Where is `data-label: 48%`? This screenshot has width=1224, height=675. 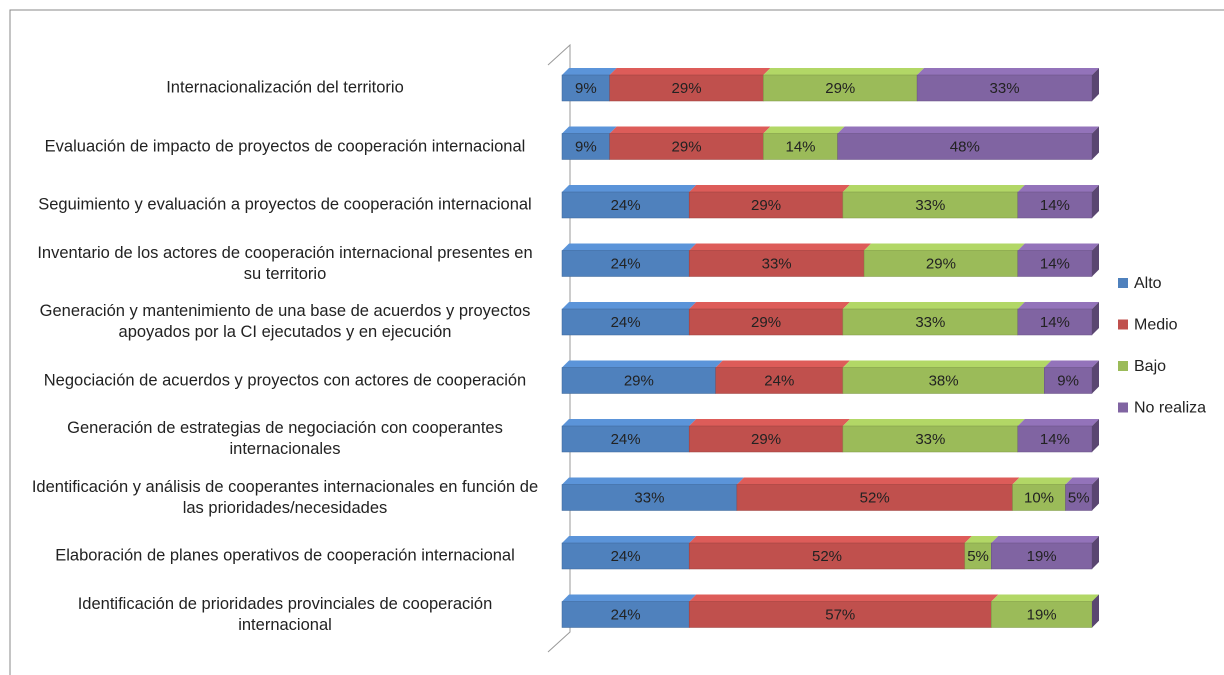 data-label: 48% is located at coordinates (965, 146).